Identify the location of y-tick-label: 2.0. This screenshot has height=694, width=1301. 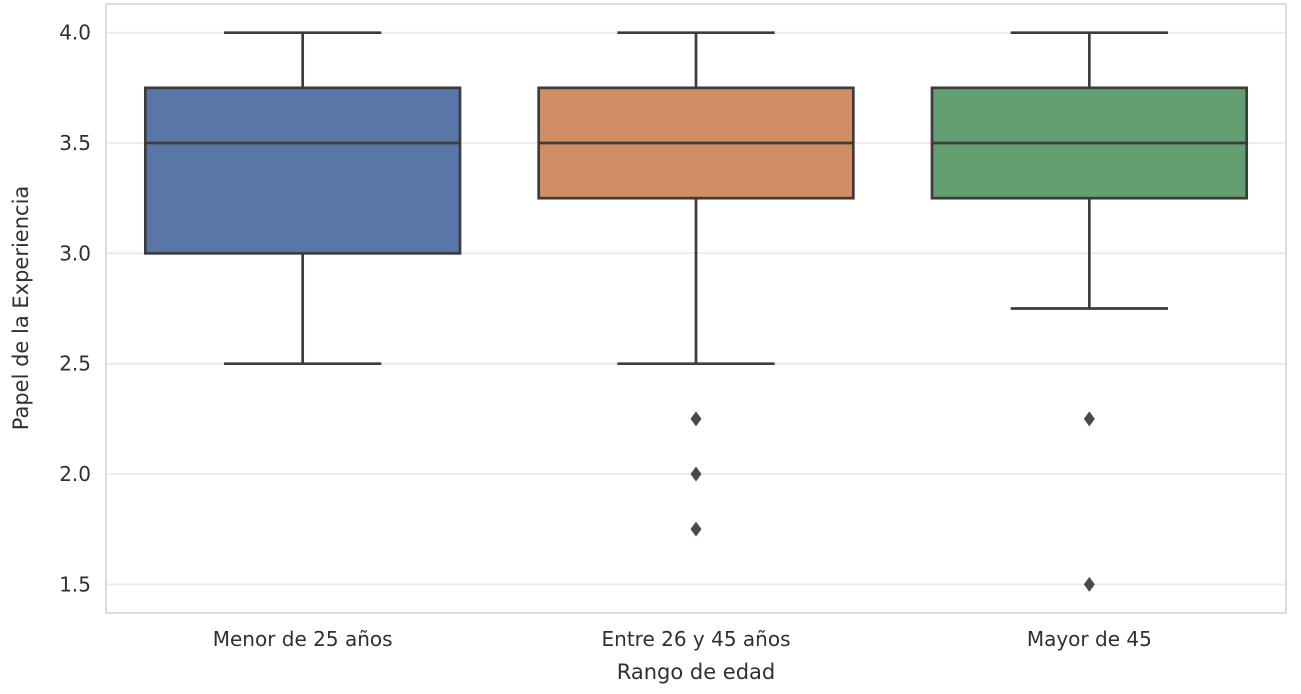
(75, 474).